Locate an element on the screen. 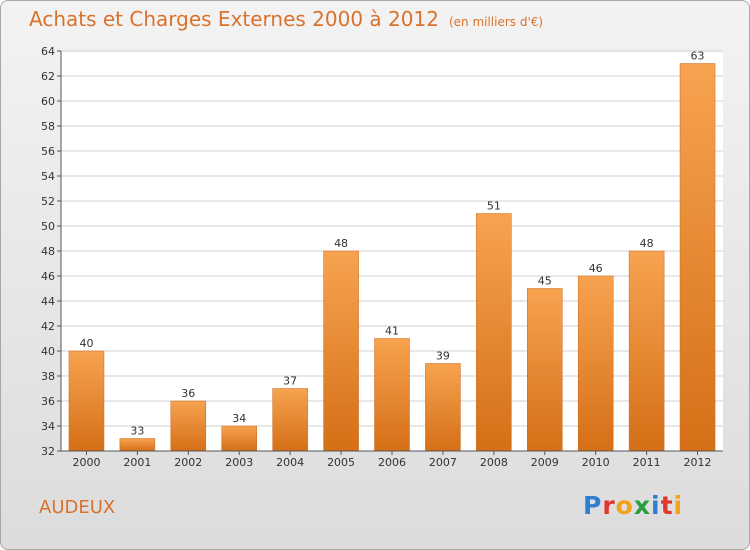 The height and width of the screenshot is (550, 750). y-tick-label: 50 is located at coordinates (48, 226).